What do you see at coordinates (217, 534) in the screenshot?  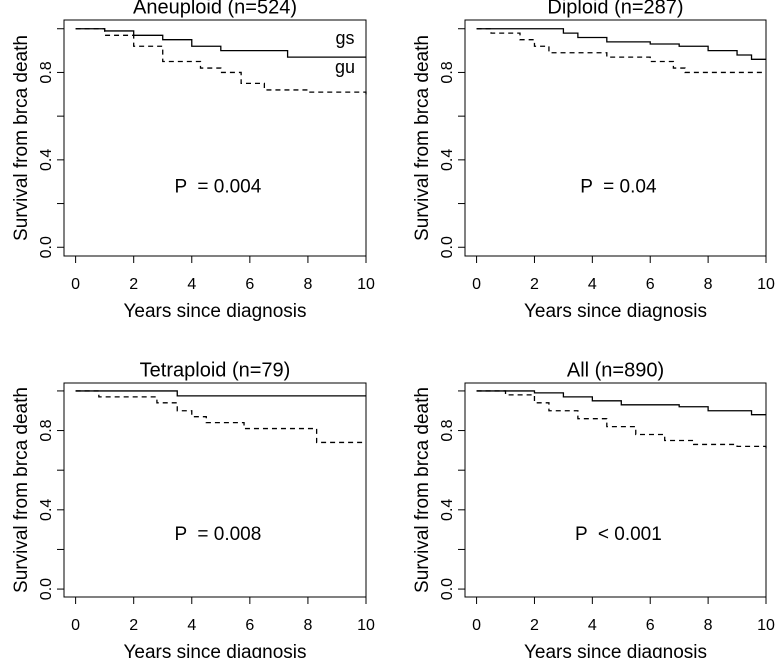 I see `annotation: P = 0.008` at bounding box center [217, 534].